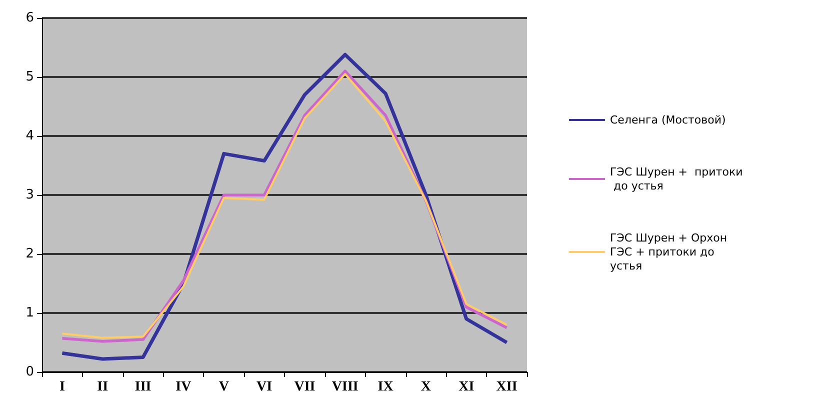 This screenshot has width=815, height=409. I want to click on y-tick-label: 6, so click(30, 18).